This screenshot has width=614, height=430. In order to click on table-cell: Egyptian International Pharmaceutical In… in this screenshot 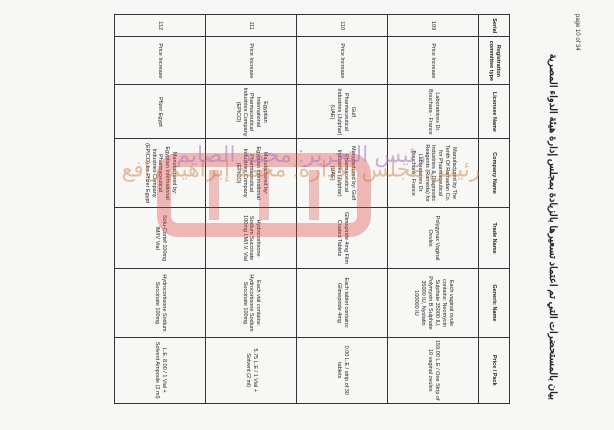, I will do `click(251, 111)`.